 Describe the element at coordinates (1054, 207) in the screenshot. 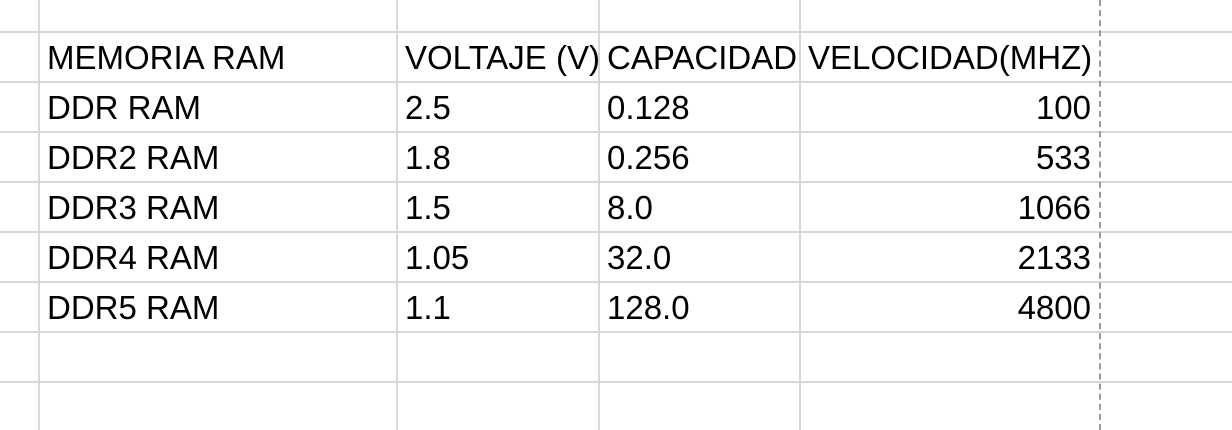

I see `cell-velocidad: 1066` at that location.